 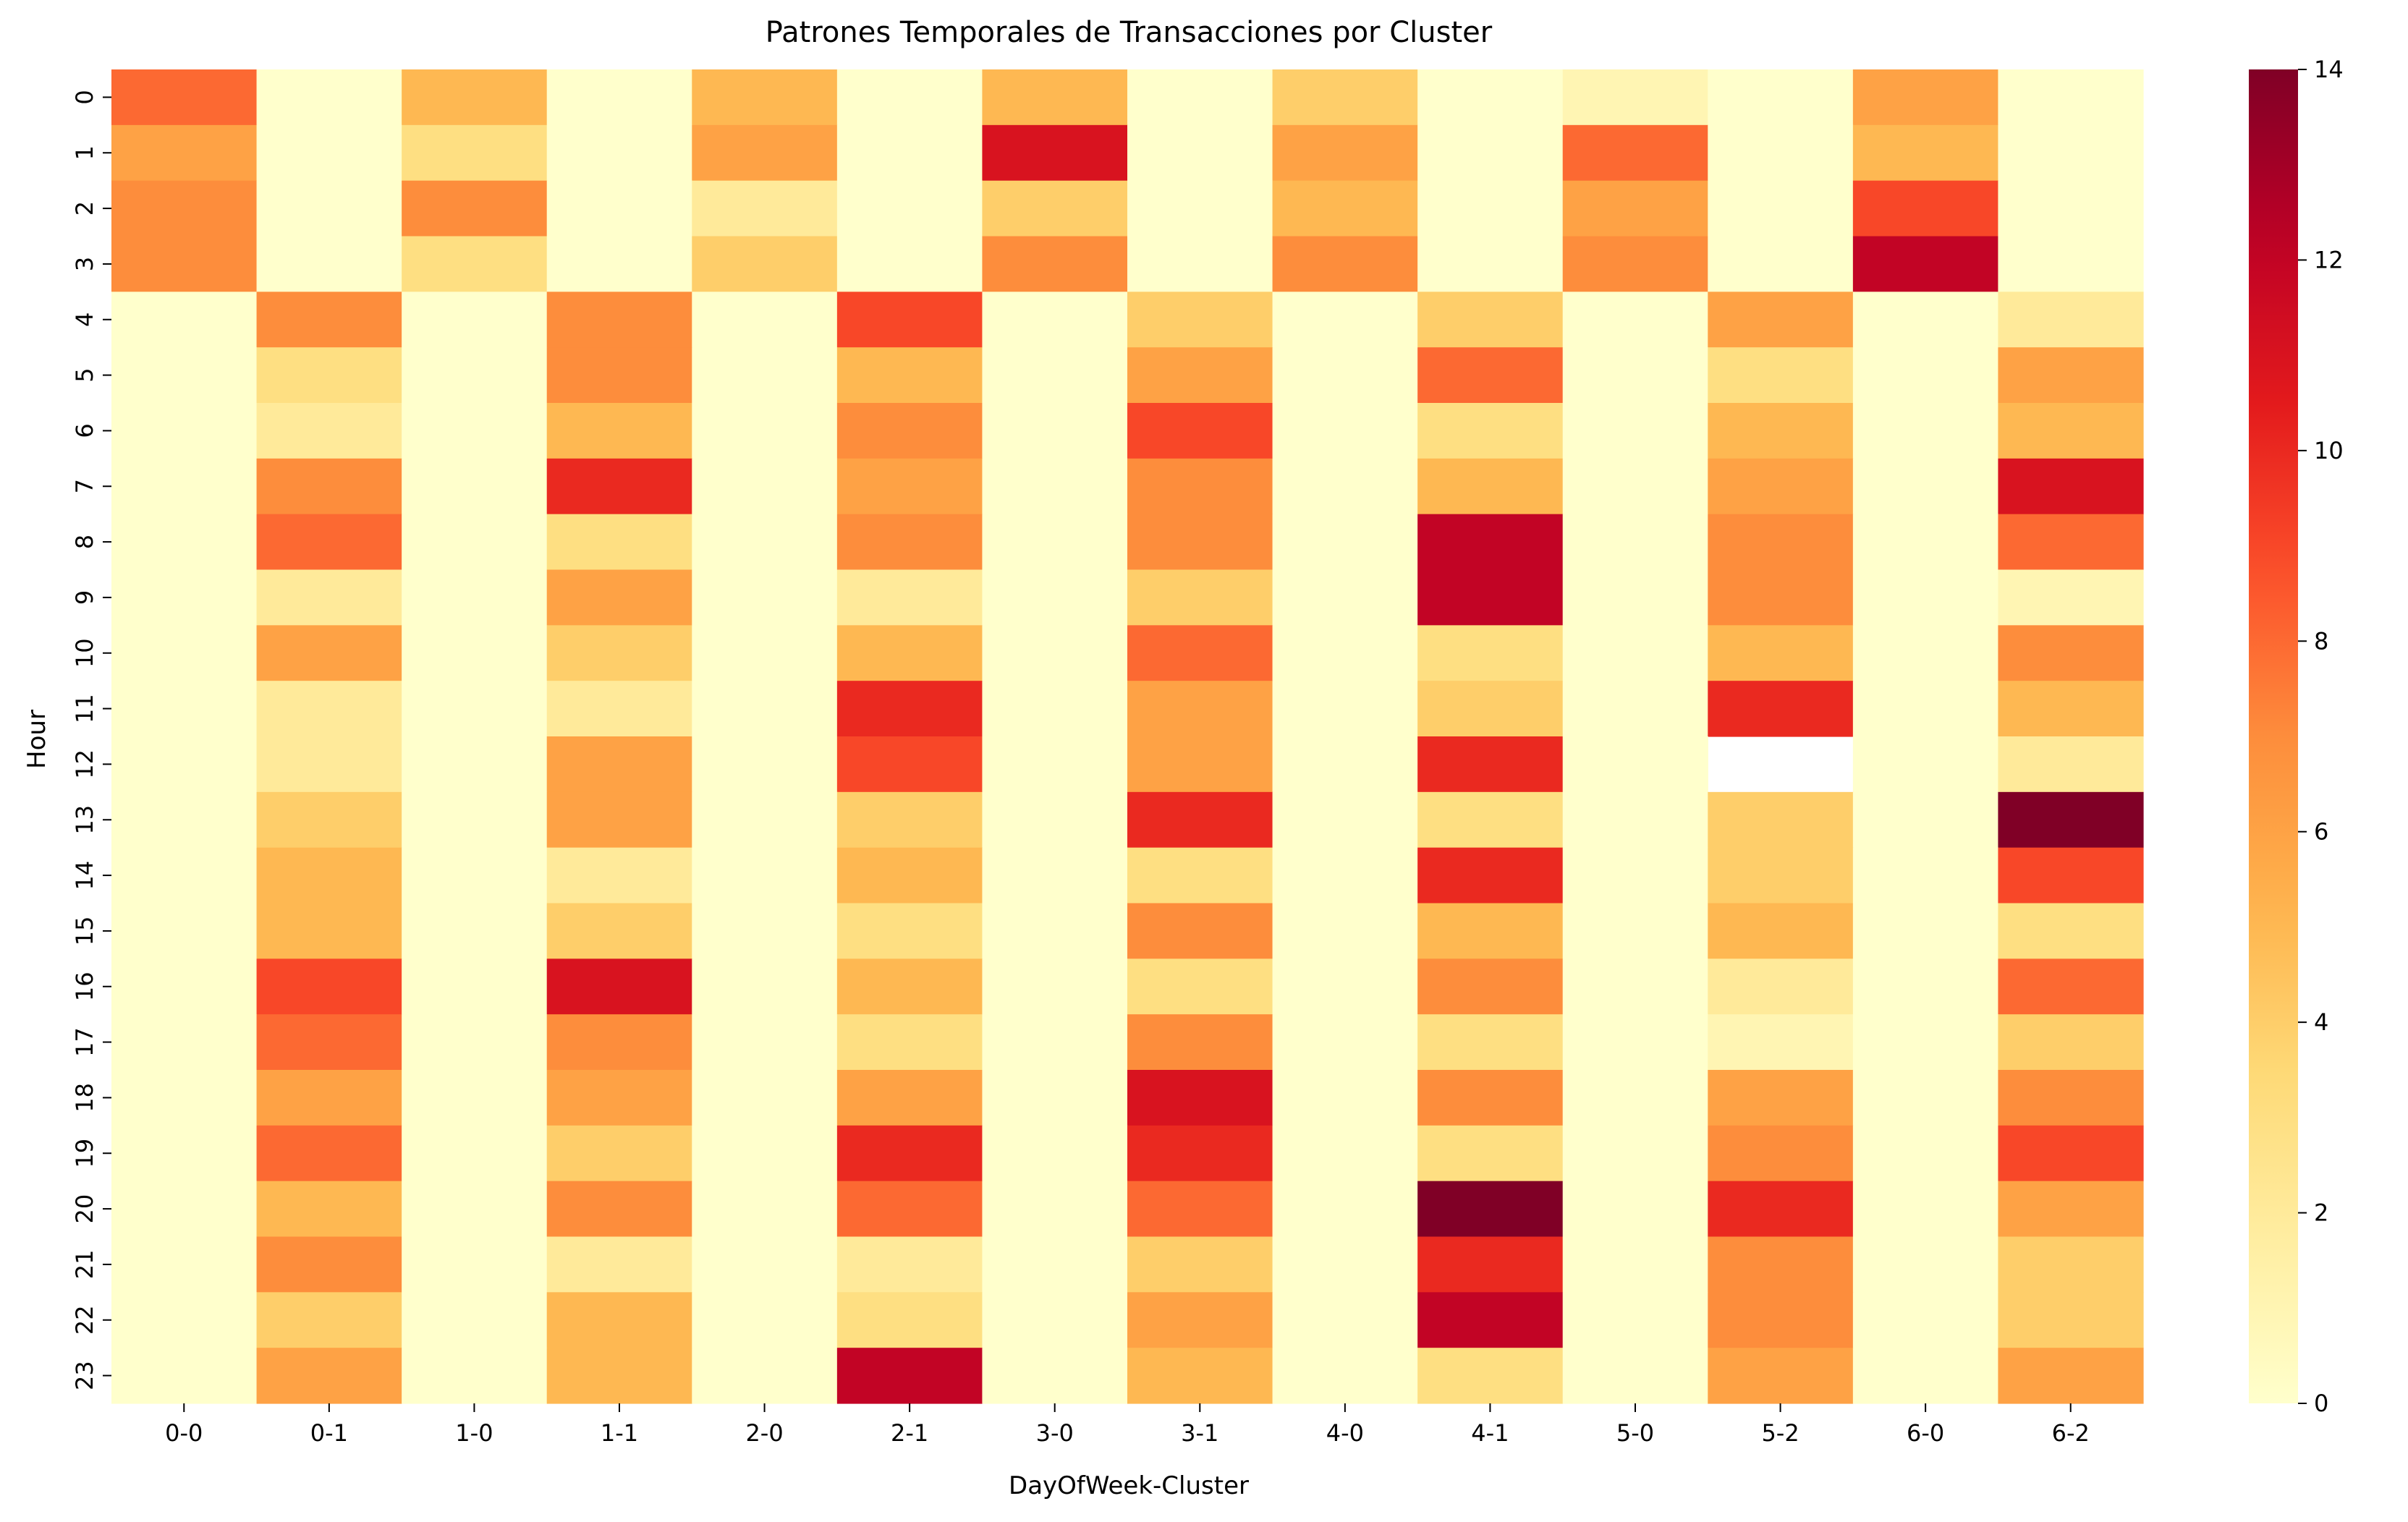 I want to click on y-tick-label: 21, so click(x=84, y=1265).